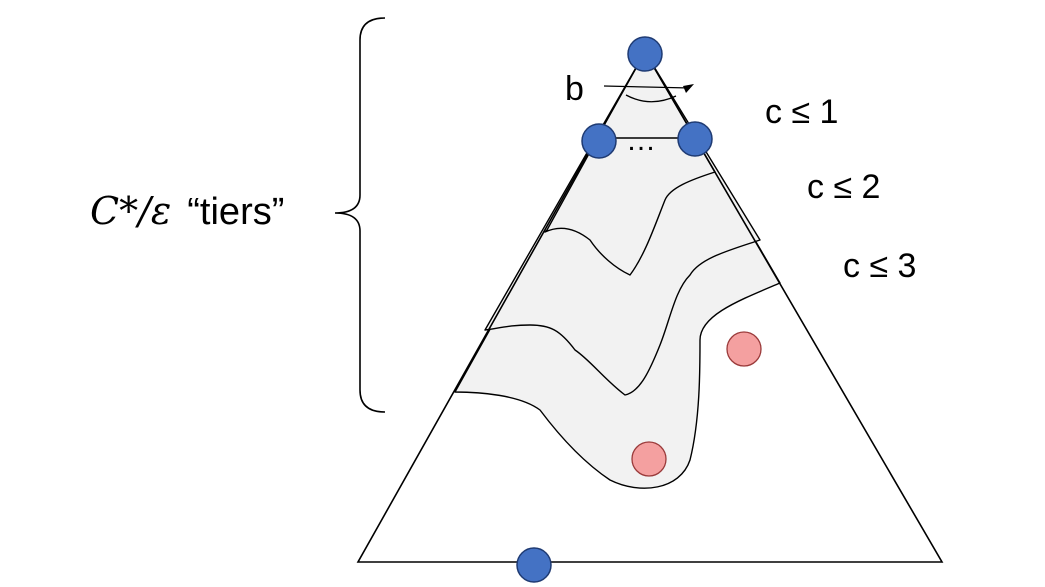 The width and height of the screenshot is (1045, 587). I want to click on angle-label: b, so click(574, 89).